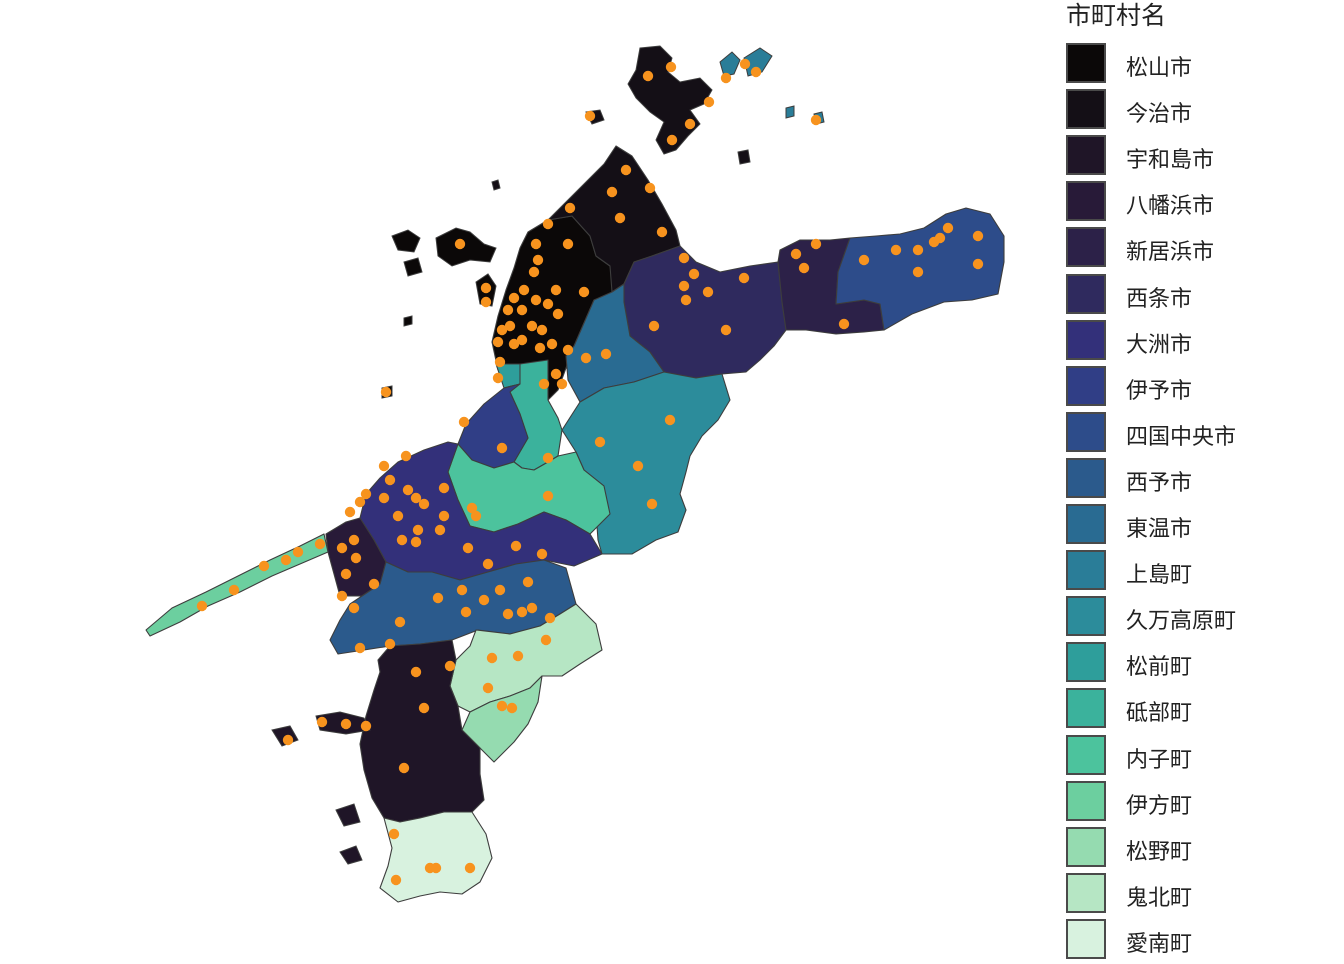  I want to click on region-ainan, so click(436, 857).